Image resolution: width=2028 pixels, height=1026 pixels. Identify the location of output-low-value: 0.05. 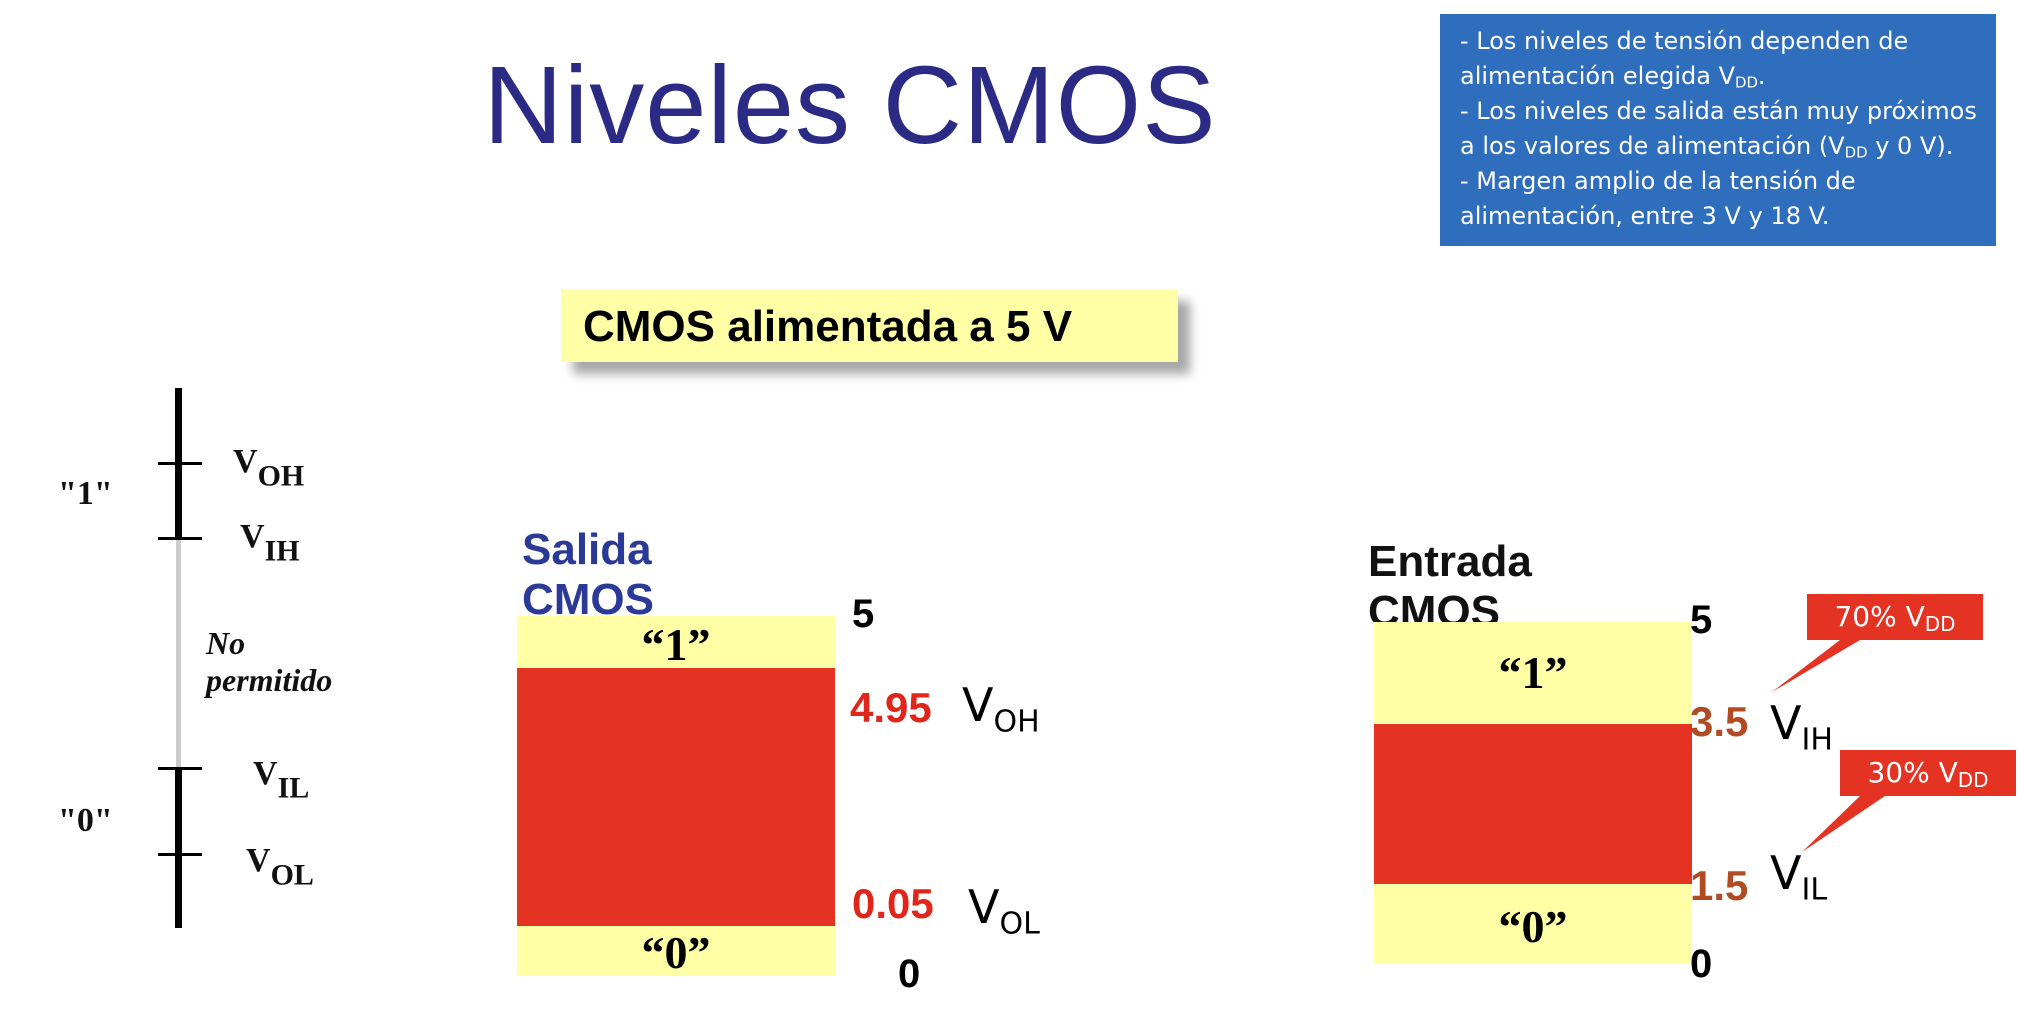
(893, 903).